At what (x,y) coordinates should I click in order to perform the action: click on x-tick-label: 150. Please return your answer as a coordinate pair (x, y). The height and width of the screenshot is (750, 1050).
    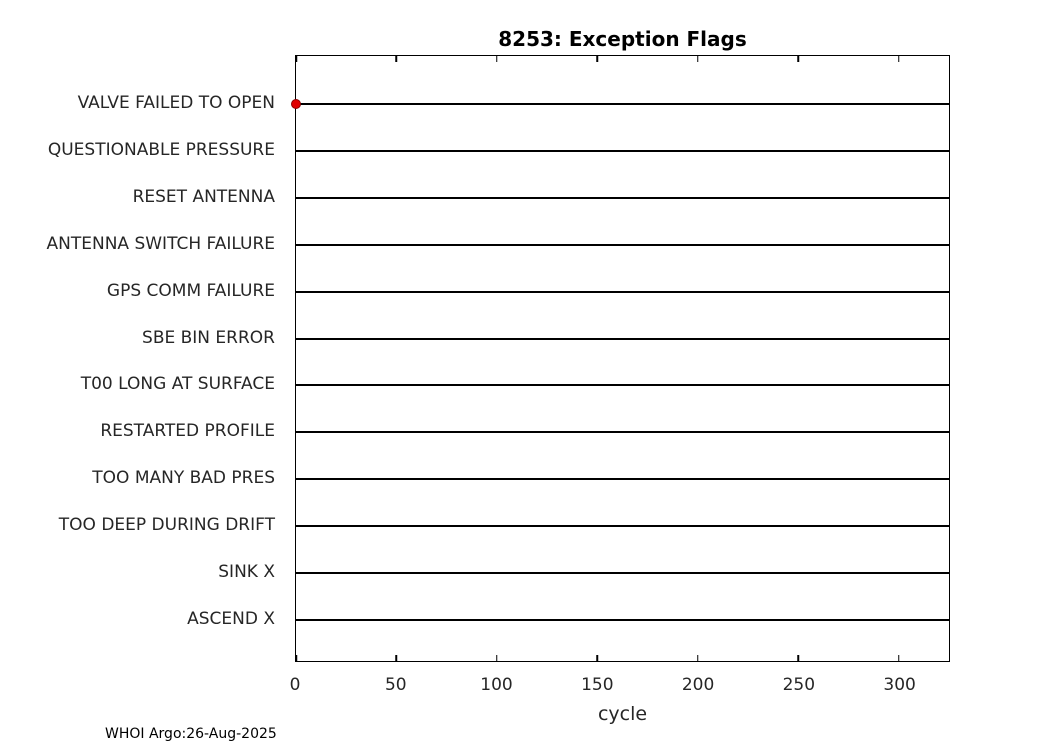
    Looking at the image, I should click on (597, 685).